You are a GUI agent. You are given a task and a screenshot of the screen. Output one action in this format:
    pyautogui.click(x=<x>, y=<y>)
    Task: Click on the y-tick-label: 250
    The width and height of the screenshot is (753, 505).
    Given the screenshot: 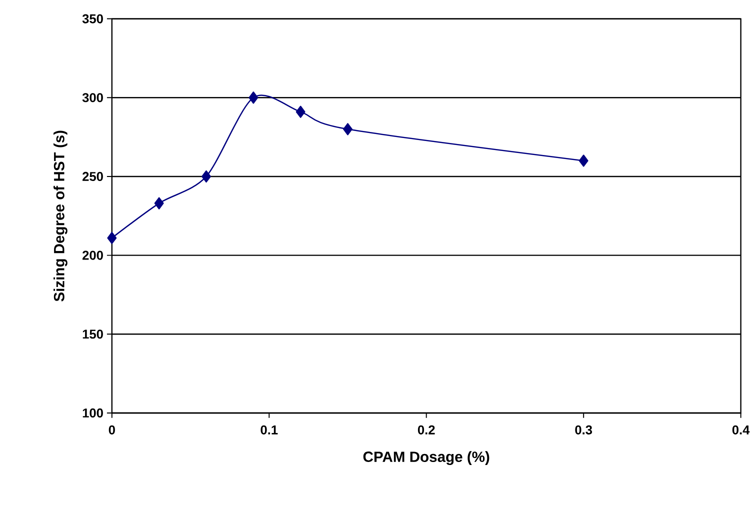 What is the action you would take?
    pyautogui.click(x=92, y=176)
    